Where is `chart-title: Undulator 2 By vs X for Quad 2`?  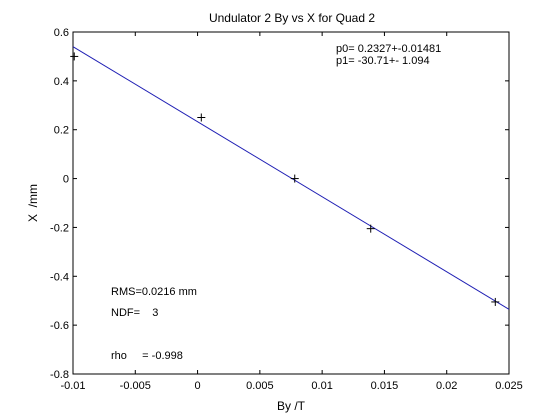 chart-title: Undulator 2 By vs X for Quad 2 is located at coordinates (292, 18).